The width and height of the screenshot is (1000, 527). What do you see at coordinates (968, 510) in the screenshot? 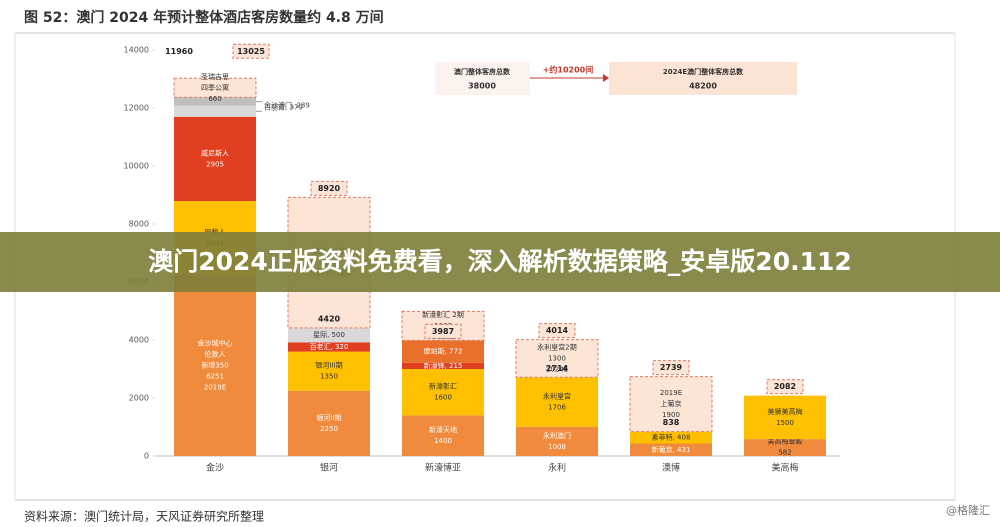
I see `watermark: @格隆汇` at bounding box center [968, 510].